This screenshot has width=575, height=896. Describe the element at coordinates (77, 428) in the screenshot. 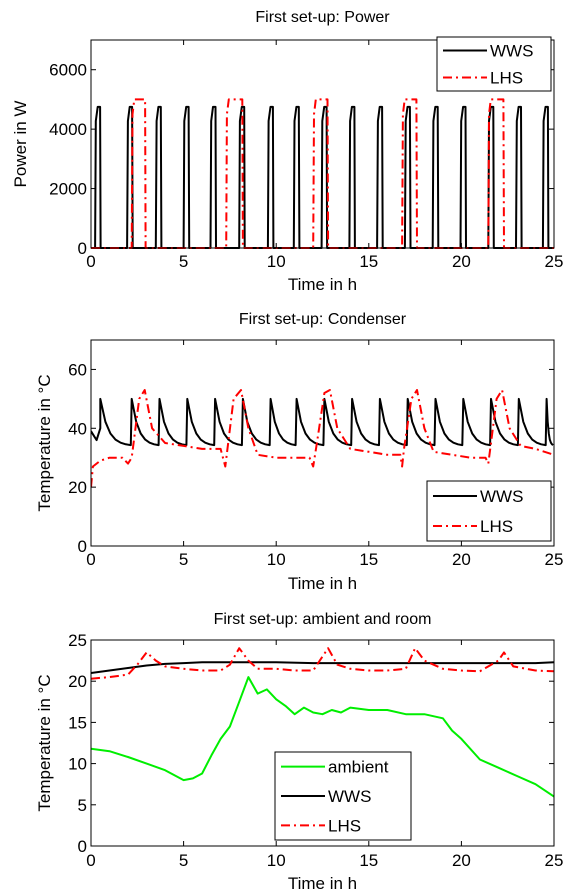

I see `y-tick-label: 40` at that location.